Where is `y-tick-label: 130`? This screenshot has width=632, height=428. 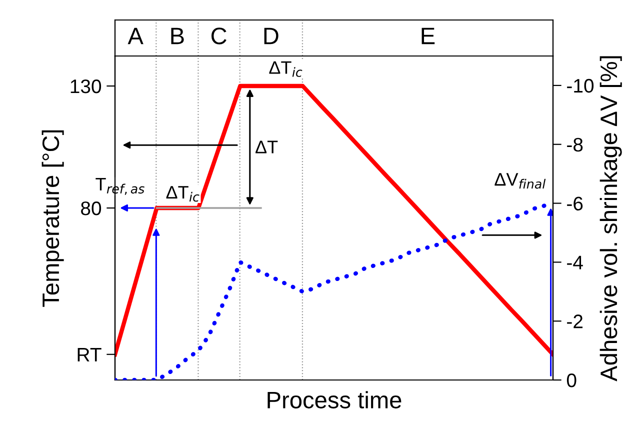
y-tick-label: 130 is located at coordinates (86, 86).